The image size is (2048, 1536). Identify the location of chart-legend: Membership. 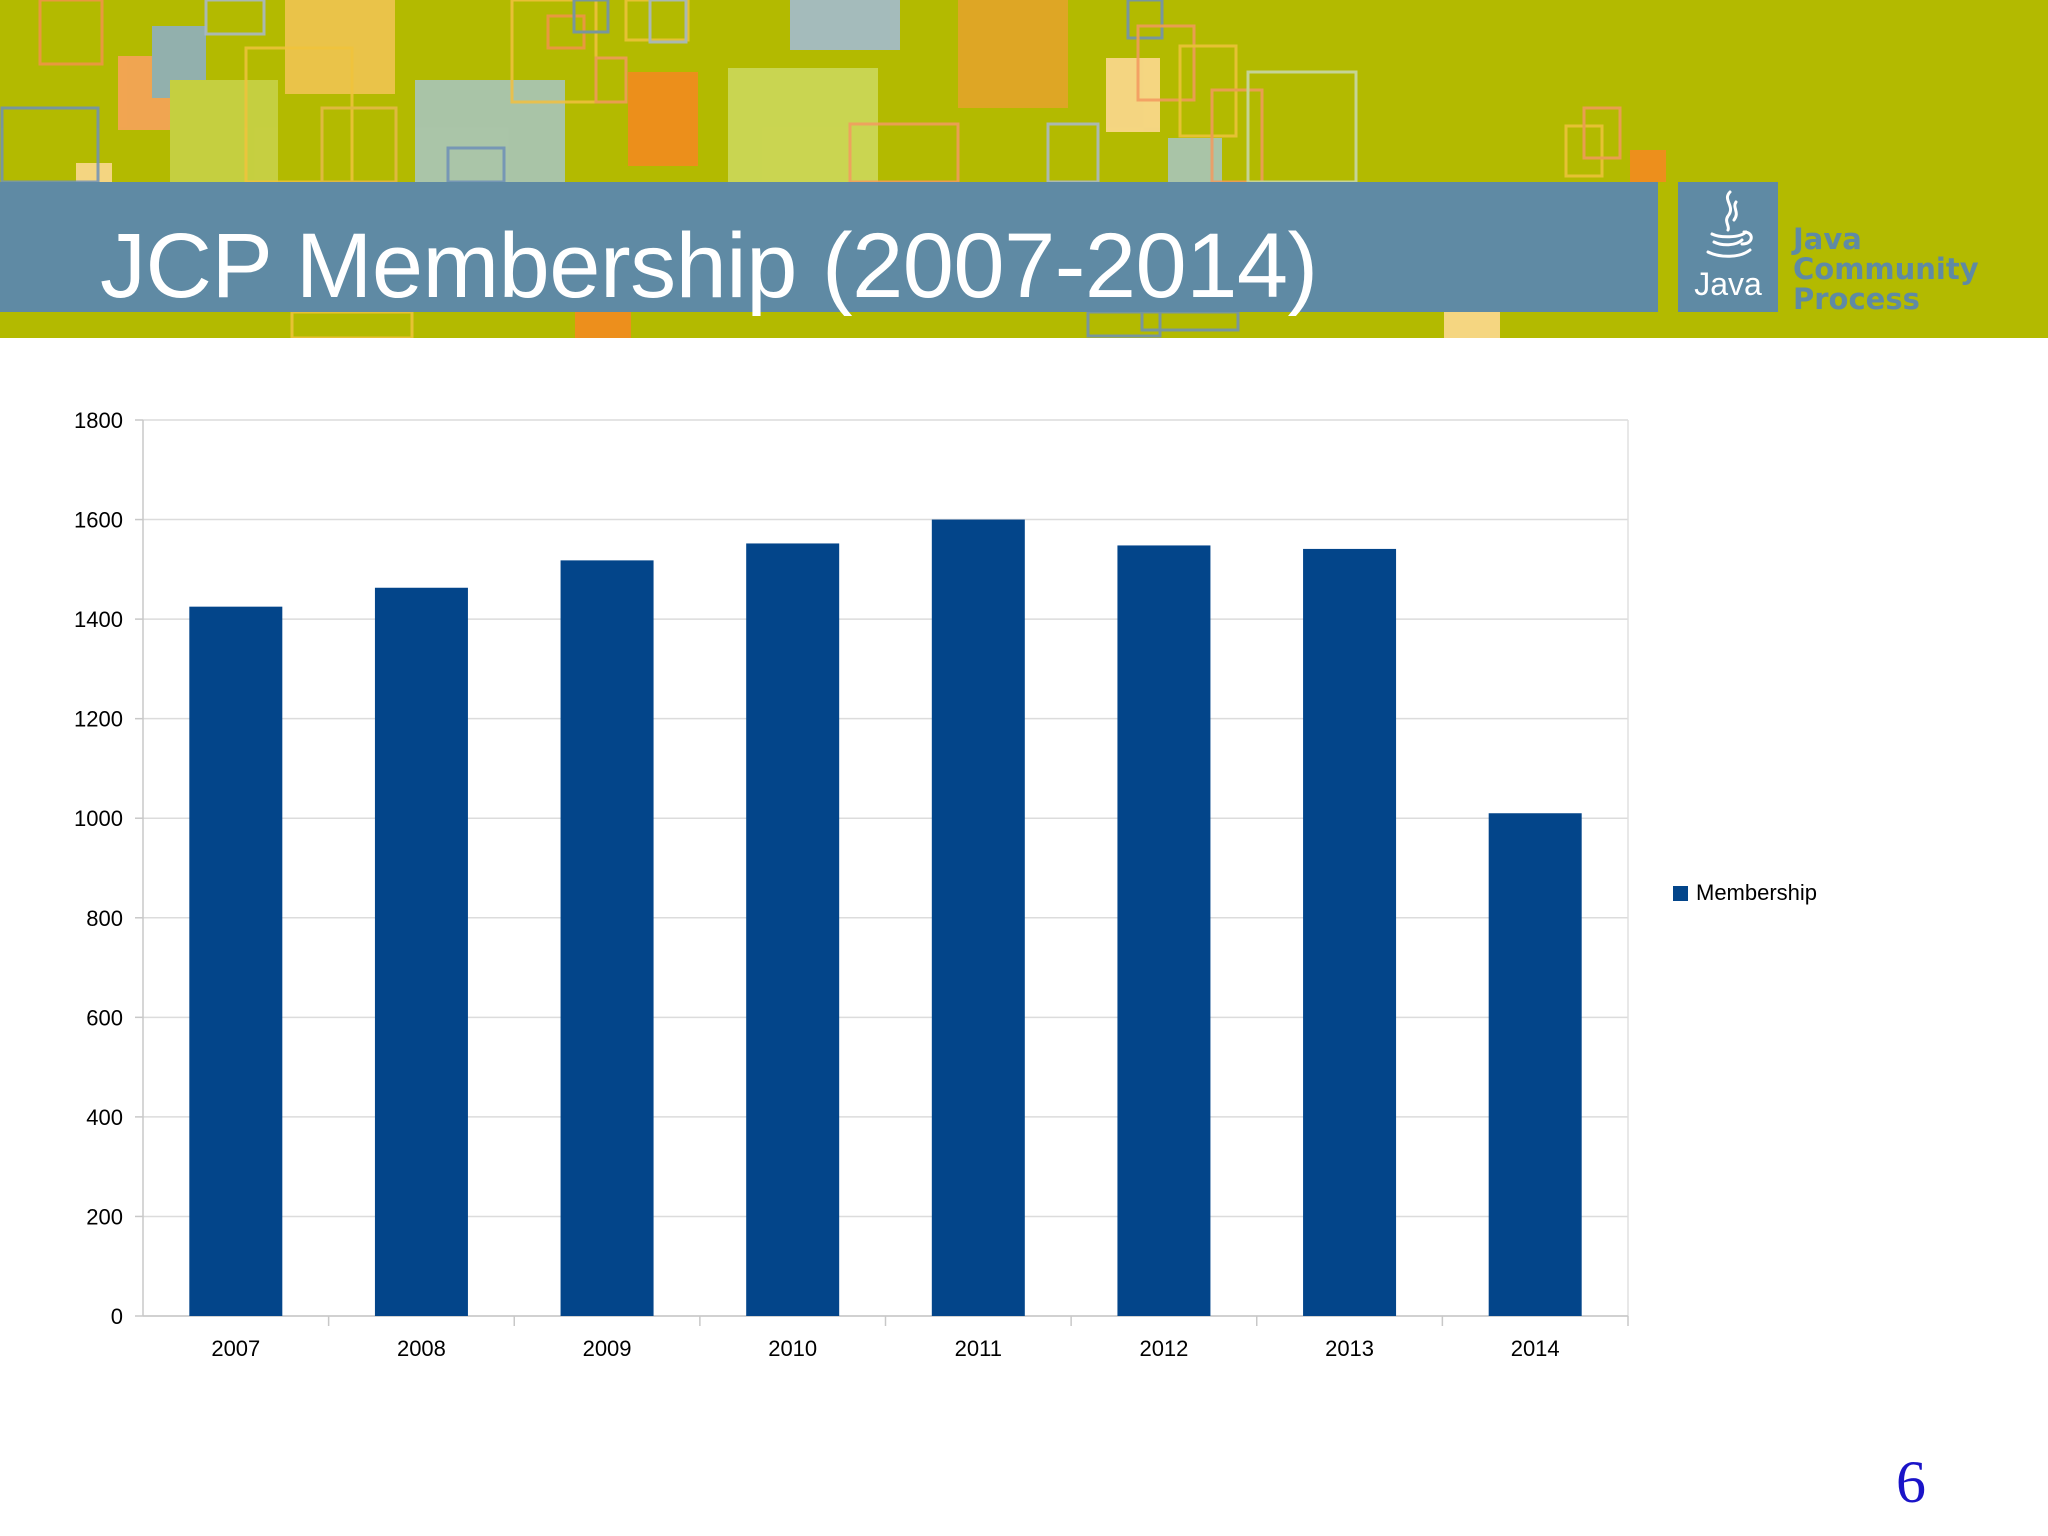
(1745, 893).